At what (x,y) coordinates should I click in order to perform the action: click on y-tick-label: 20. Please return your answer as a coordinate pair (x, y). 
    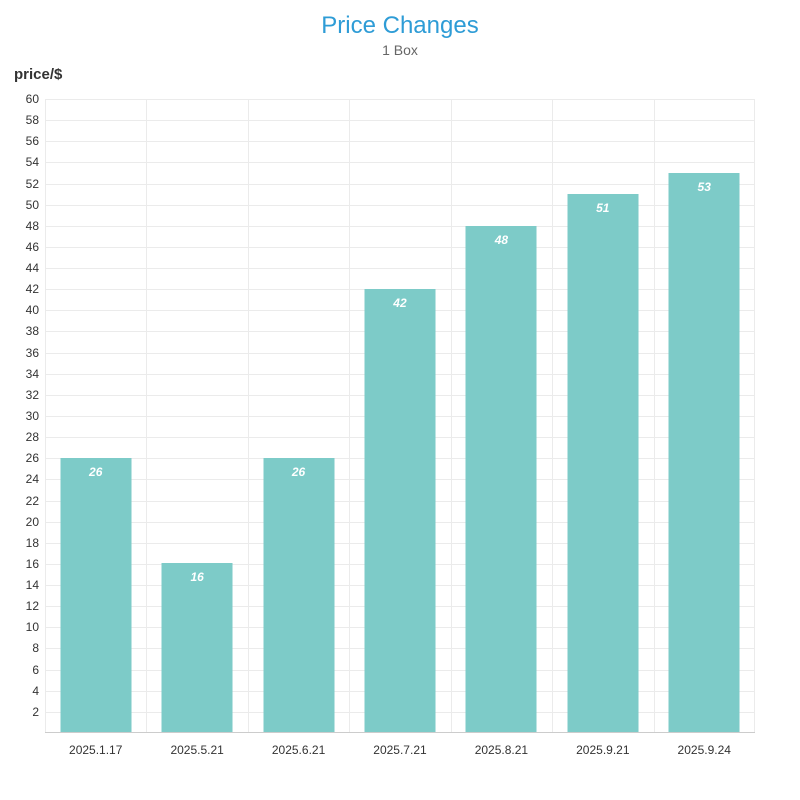
    Looking at the image, I should click on (32, 521).